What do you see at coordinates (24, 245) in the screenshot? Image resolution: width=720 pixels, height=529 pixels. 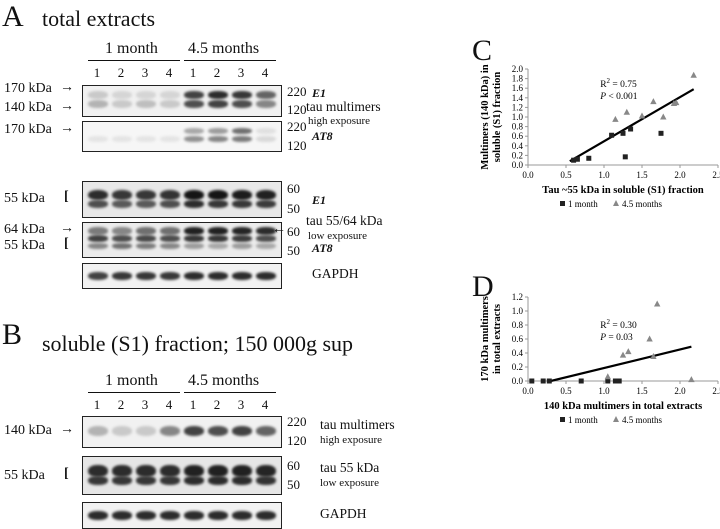 I see `kda-label-55b: 55 kDa` at bounding box center [24, 245].